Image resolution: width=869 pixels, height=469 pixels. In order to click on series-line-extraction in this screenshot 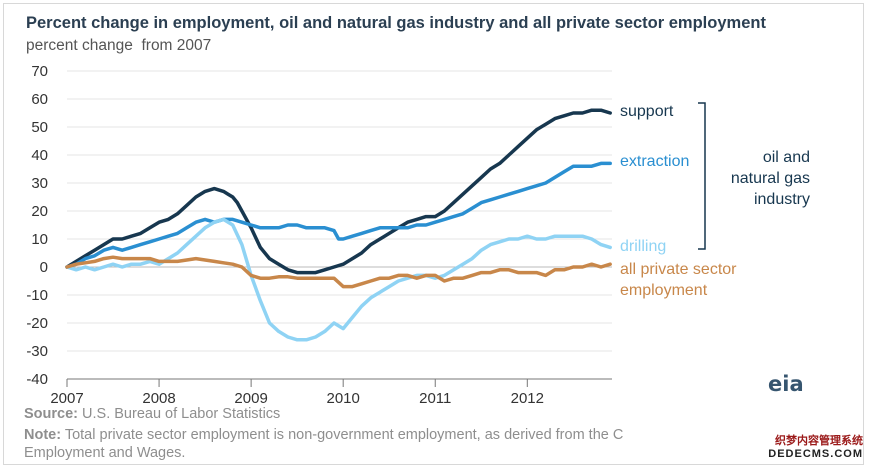, I will do `click(338, 215)`.